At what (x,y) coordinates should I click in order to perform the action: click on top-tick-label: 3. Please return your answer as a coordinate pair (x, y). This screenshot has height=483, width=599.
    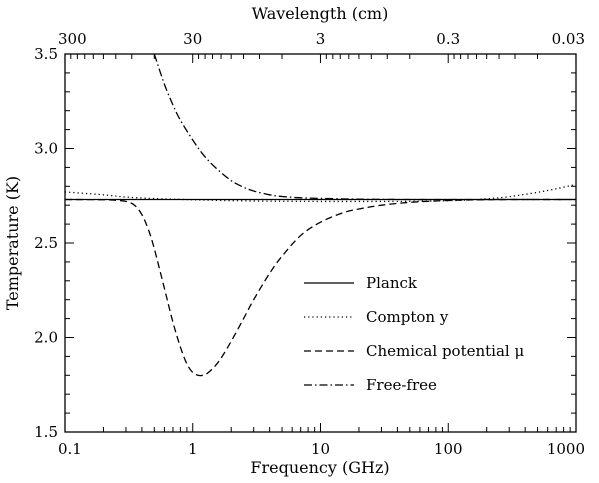
    Looking at the image, I should click on (321, 39).